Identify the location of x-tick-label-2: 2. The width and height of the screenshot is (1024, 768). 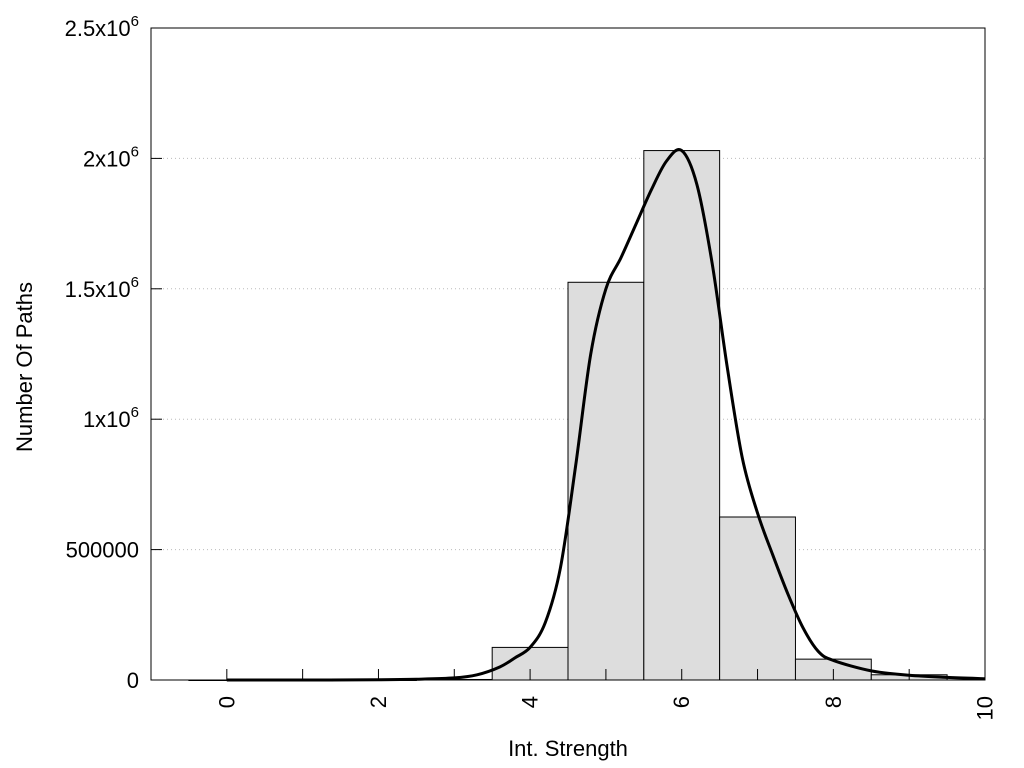
(378, 702).